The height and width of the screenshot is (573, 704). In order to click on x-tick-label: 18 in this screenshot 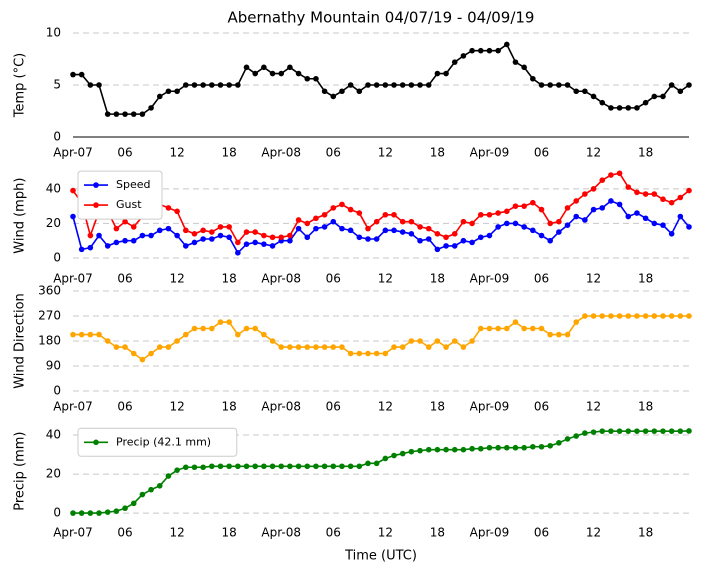, I will do `click(437, 533)`.